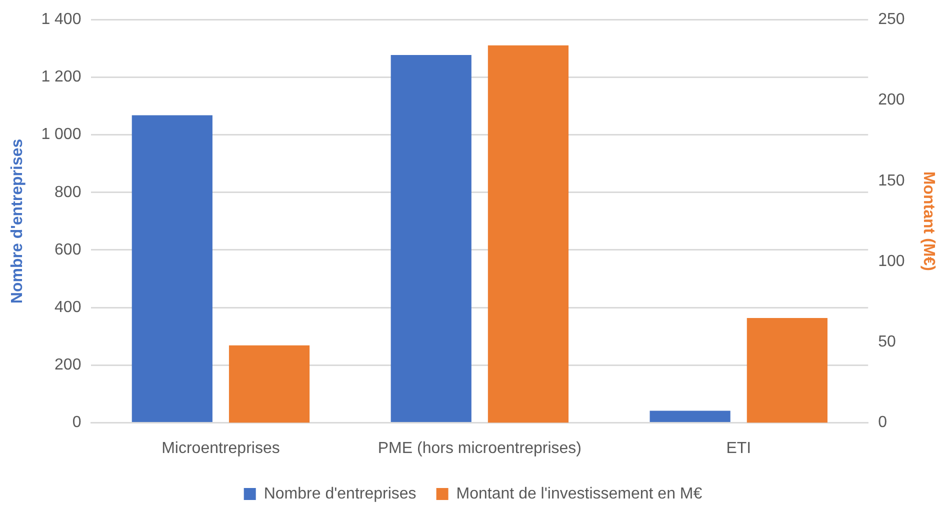 This screenshot has width=946, height=516. I want to click on y-tick-label: 600, so click(68, 249).